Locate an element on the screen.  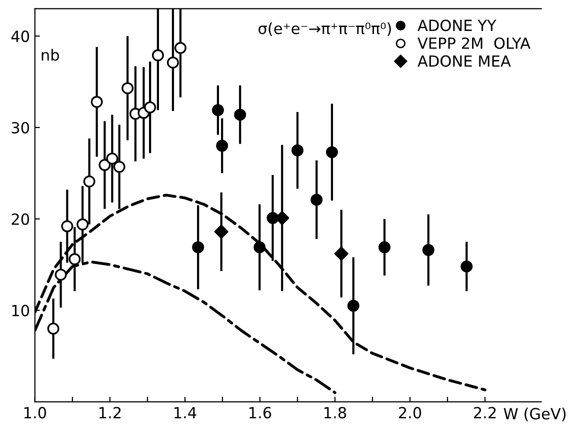
x-tick-label: 2.0 is located at coordinates (410, 412).